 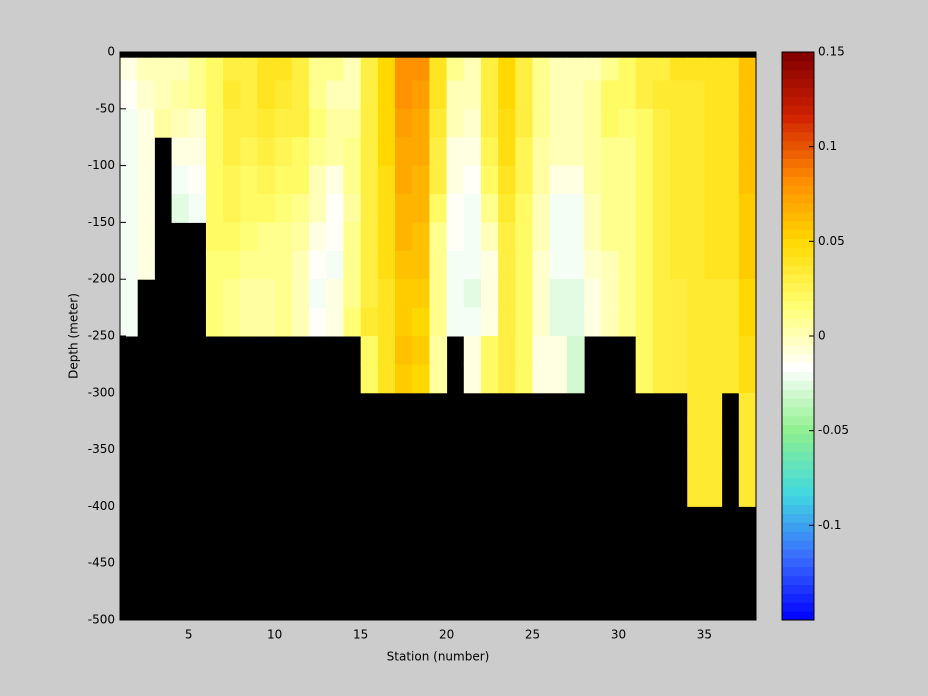 I want to click on x-tick-label: 5, so click(x=189, y=635).